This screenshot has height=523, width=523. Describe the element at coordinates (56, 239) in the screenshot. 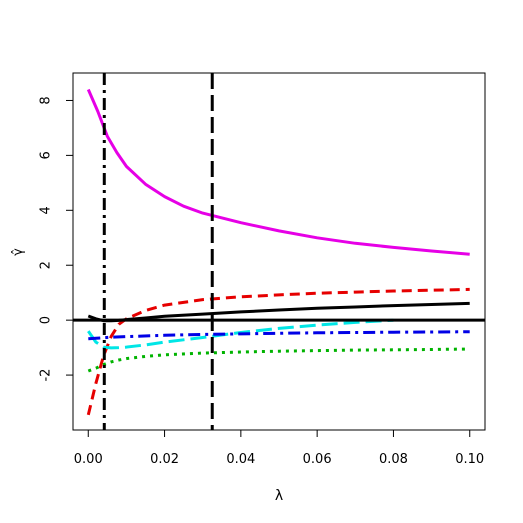

I see `y-axis: -2 0 2 4 6 8` at that location.